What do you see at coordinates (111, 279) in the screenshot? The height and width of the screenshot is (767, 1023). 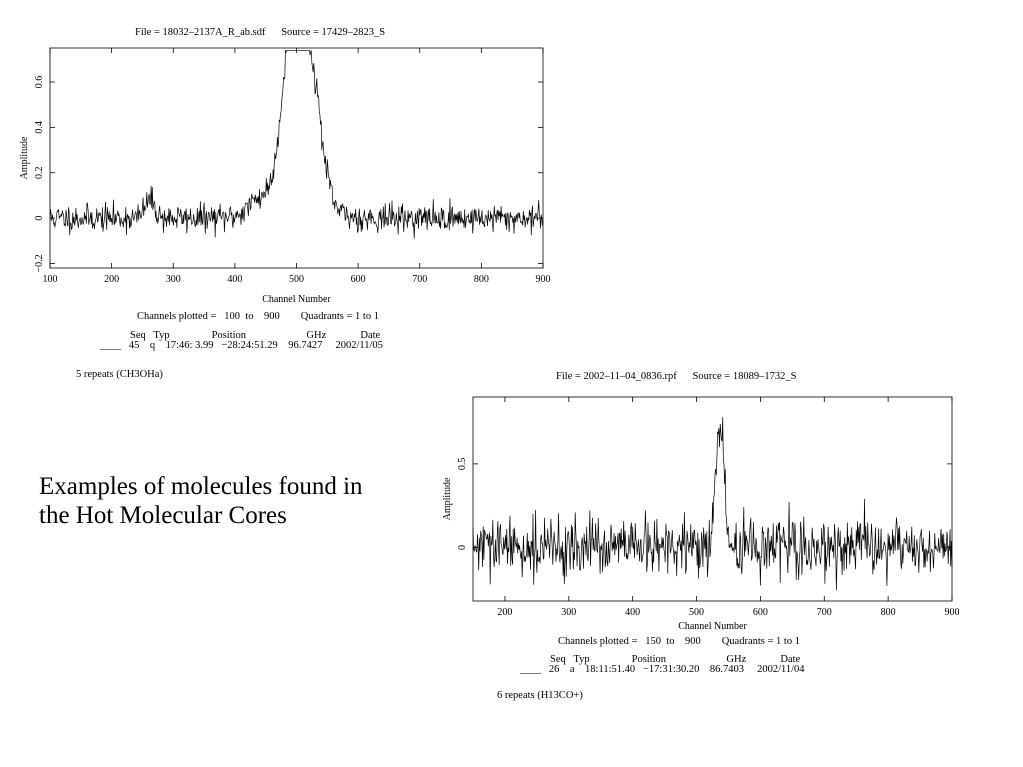 I see `chart1-xtick-label: 200` at bounding box center [111, 279].